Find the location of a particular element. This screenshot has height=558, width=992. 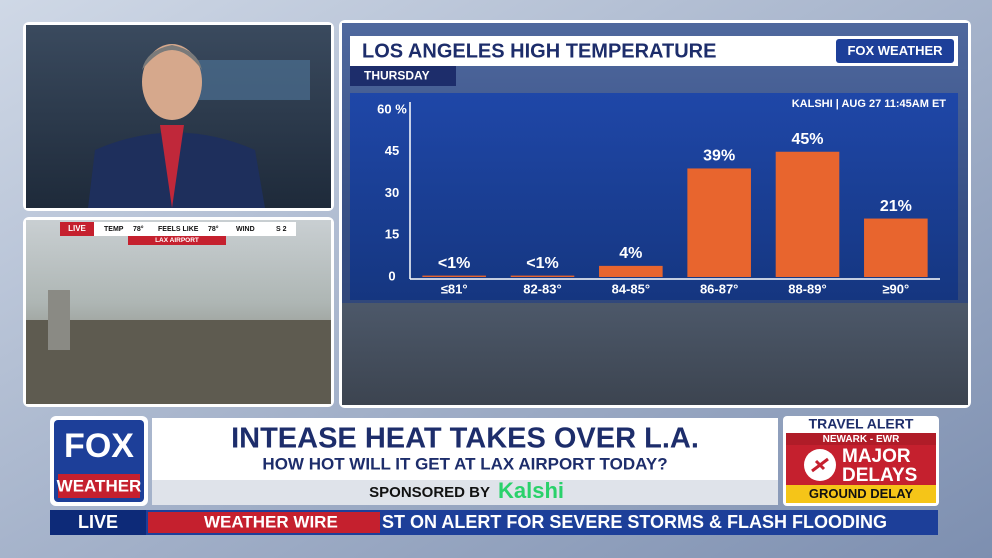

brand-strip is located at coordinates (99, 486).